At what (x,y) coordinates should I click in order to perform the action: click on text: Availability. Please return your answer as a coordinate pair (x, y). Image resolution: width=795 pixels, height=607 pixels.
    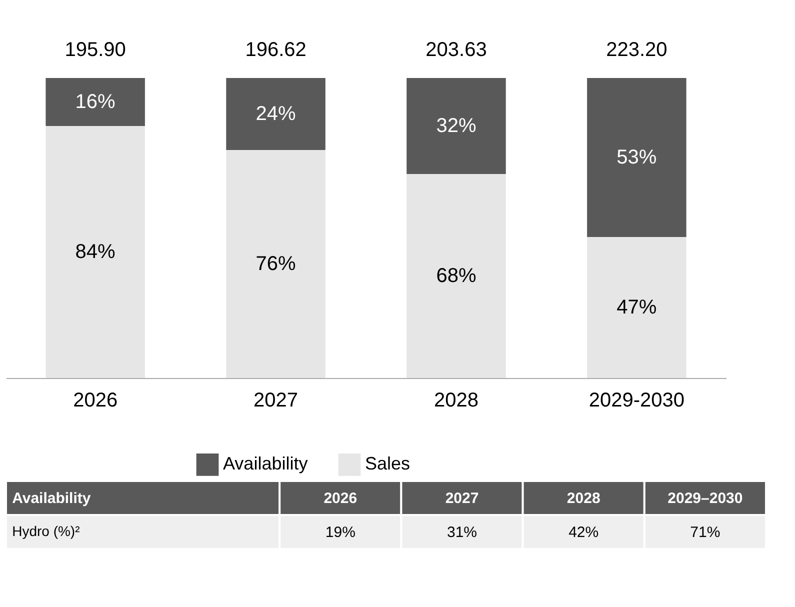
    Looking at the image, I should click on (52, 498).